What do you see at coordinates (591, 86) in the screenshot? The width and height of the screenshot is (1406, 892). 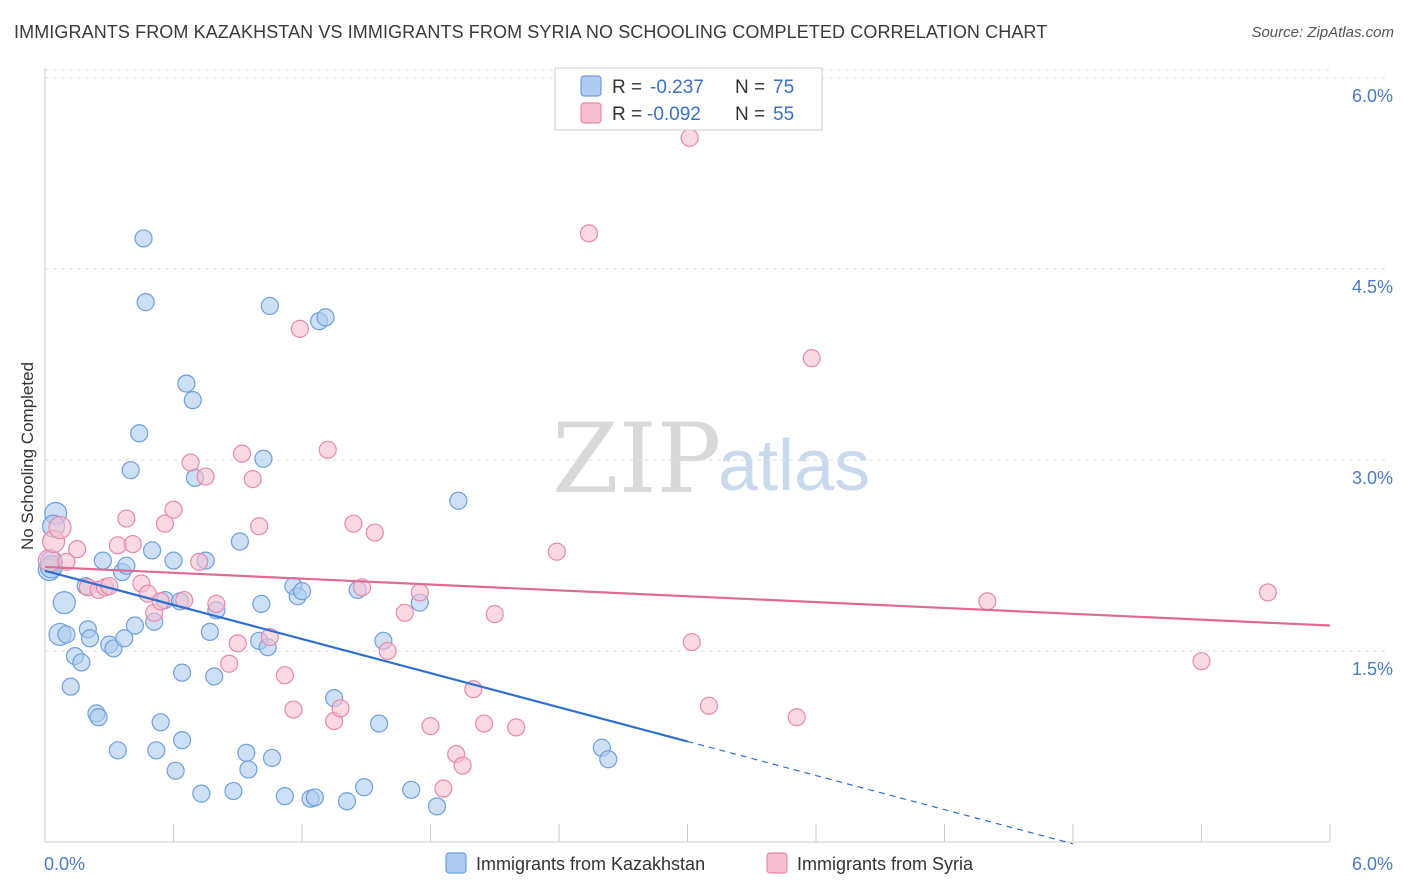 I see `legend-swatch-kazakhstan` at bounding box center [591, 86].